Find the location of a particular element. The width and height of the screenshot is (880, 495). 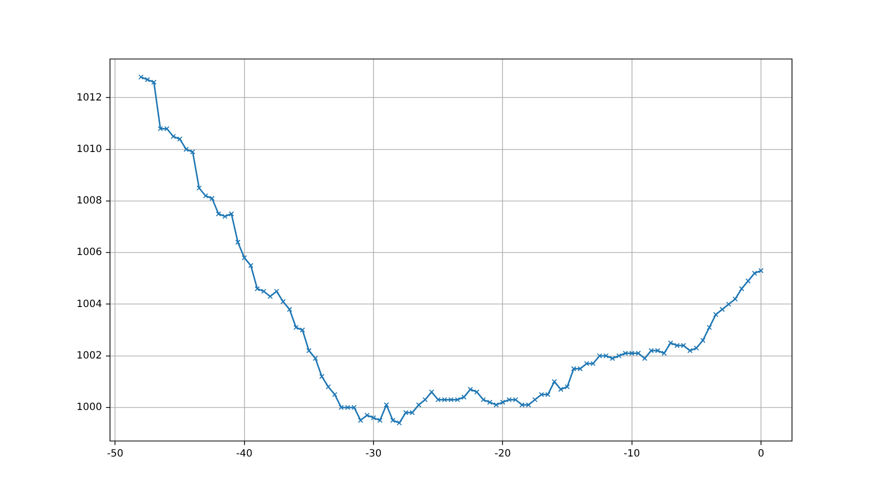

y-tick-label: 1008 is located at coordinates (89, 201).